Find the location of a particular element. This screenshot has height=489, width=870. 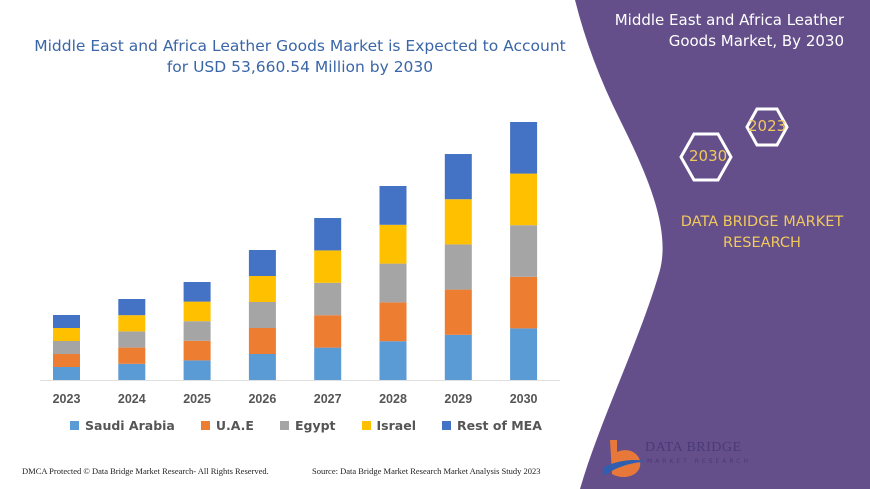

bar-segment-2029-egypt is located at coordinates (458, 267).